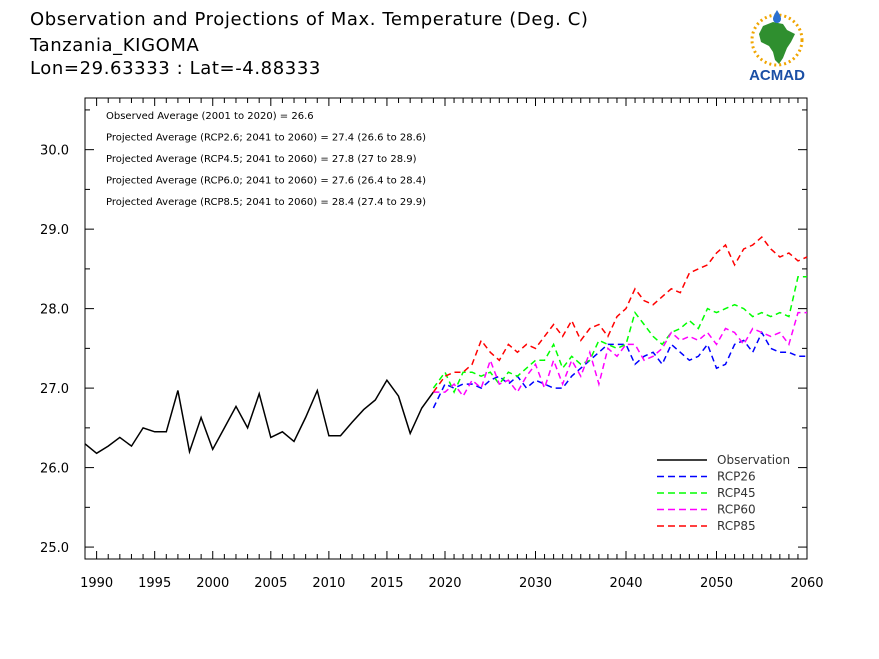 This screenshot has width=879, height=659. Describe the element at coordinates (625, 583) in the screenshot. I see `x-tick-label: 2040` at that location.